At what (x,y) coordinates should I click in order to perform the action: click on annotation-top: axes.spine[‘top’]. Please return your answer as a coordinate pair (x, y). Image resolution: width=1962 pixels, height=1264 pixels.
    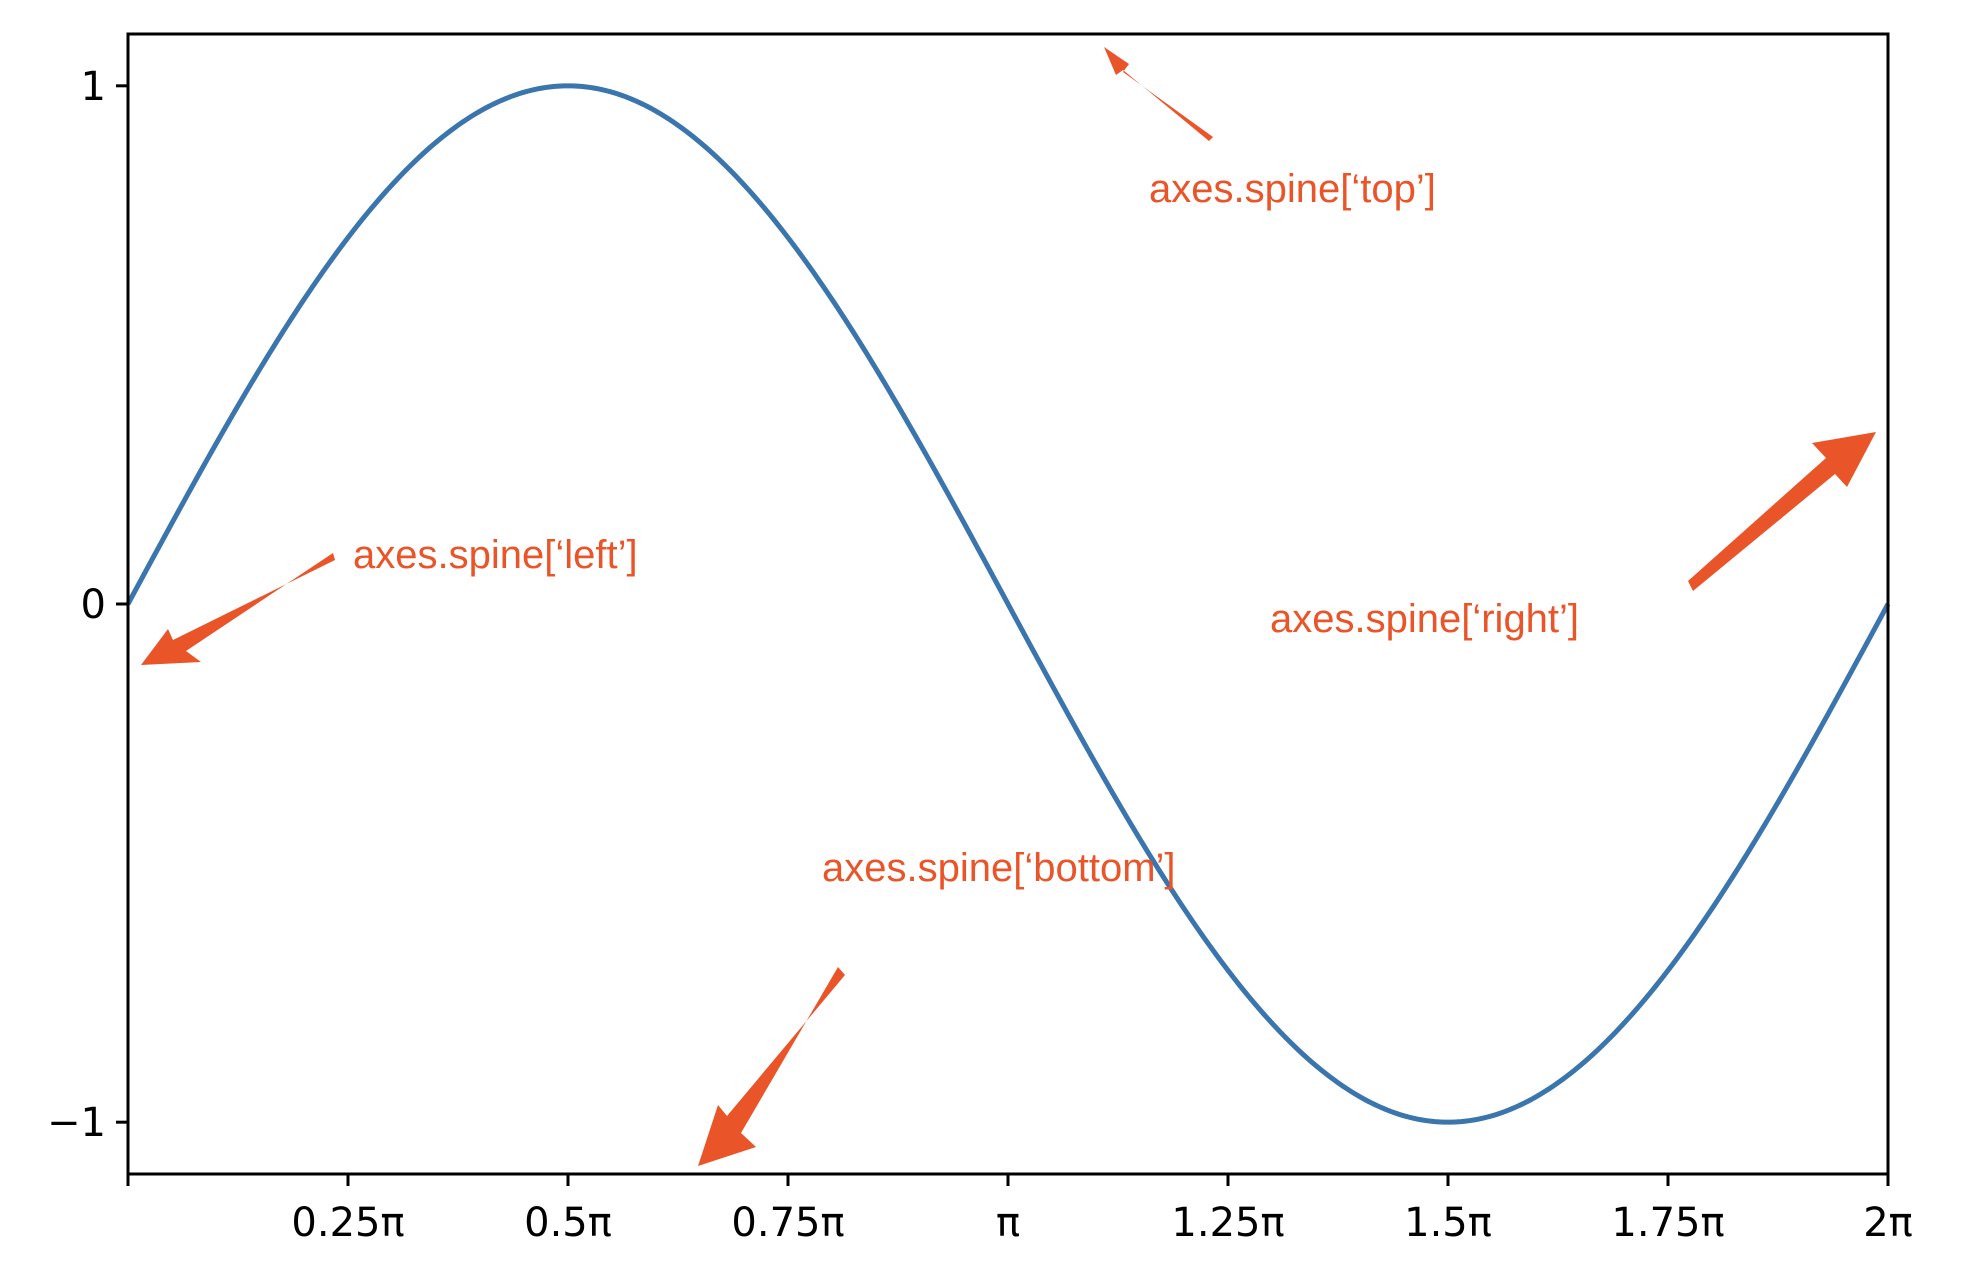
    Looking at the image, I should click on (1270, 129).